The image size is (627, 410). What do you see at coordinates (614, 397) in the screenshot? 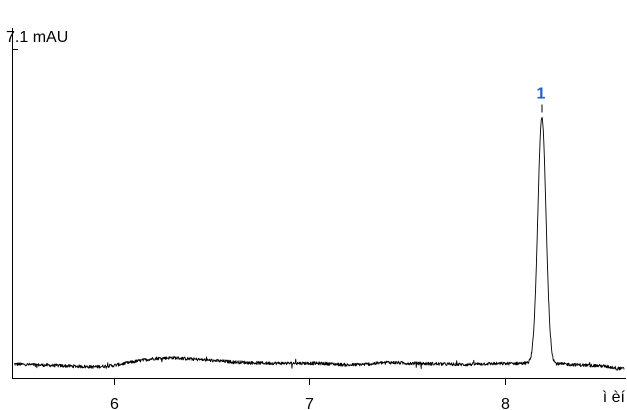
I see `x-axis-unit-label: ì èí` at bounding box center [614, 397].